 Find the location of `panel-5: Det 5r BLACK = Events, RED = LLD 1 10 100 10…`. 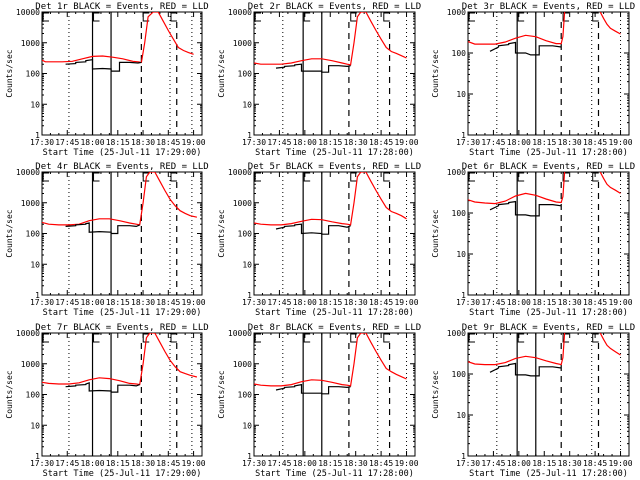

panel-5: Det 5r BLACK = Events, RED = LLD 1 10 100 10… is located at coordinates (319, 240).